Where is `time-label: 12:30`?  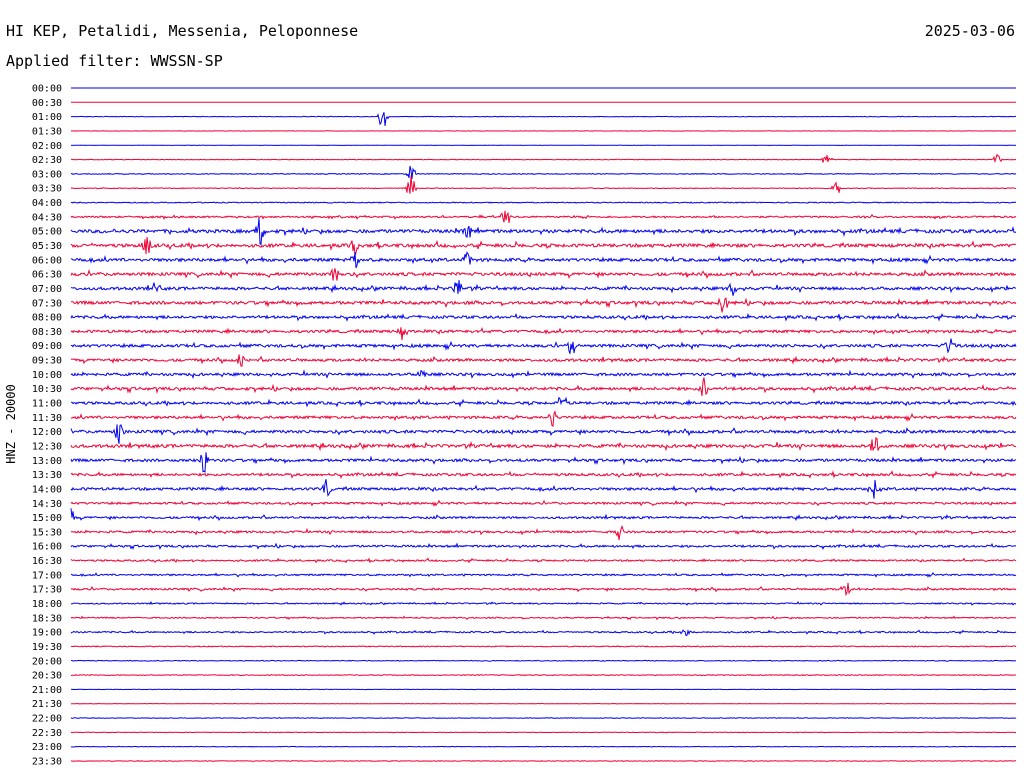
time-label: 12:30 is located at coordinates (47, 446).